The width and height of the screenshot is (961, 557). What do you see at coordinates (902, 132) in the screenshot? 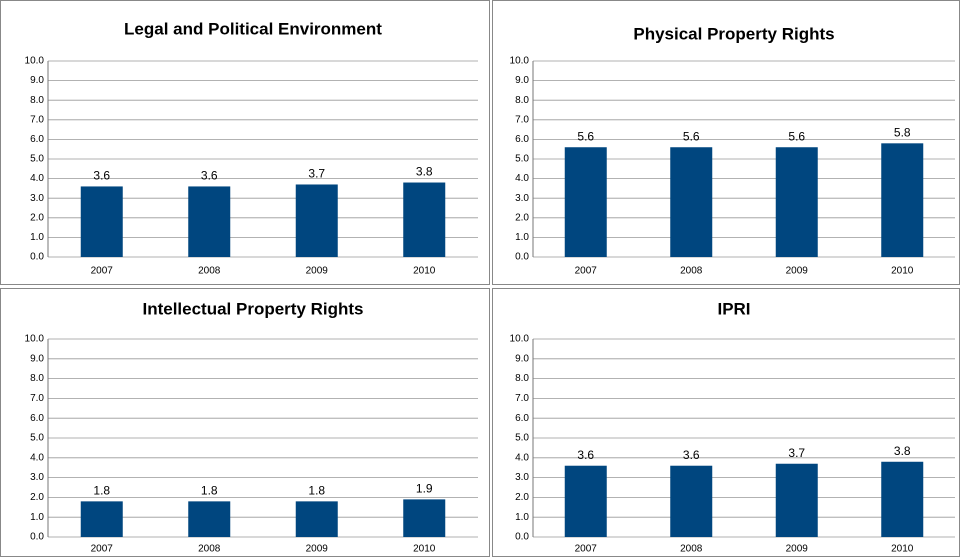
I see `data-label: 5.8` at bounding box center [902, 132].